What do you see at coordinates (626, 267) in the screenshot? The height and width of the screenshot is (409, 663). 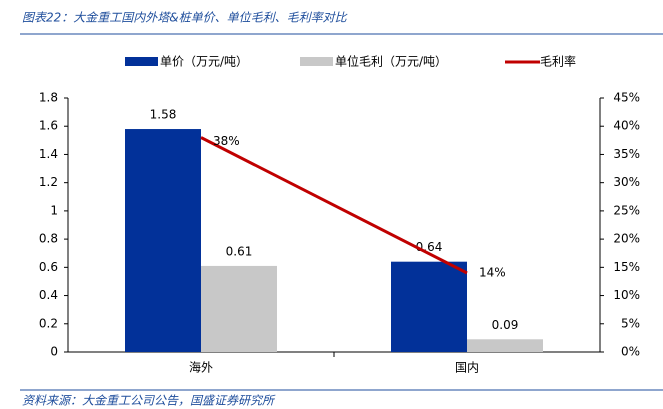 I see `y2-tick-label: 15%` at bounding box center [626, 267].